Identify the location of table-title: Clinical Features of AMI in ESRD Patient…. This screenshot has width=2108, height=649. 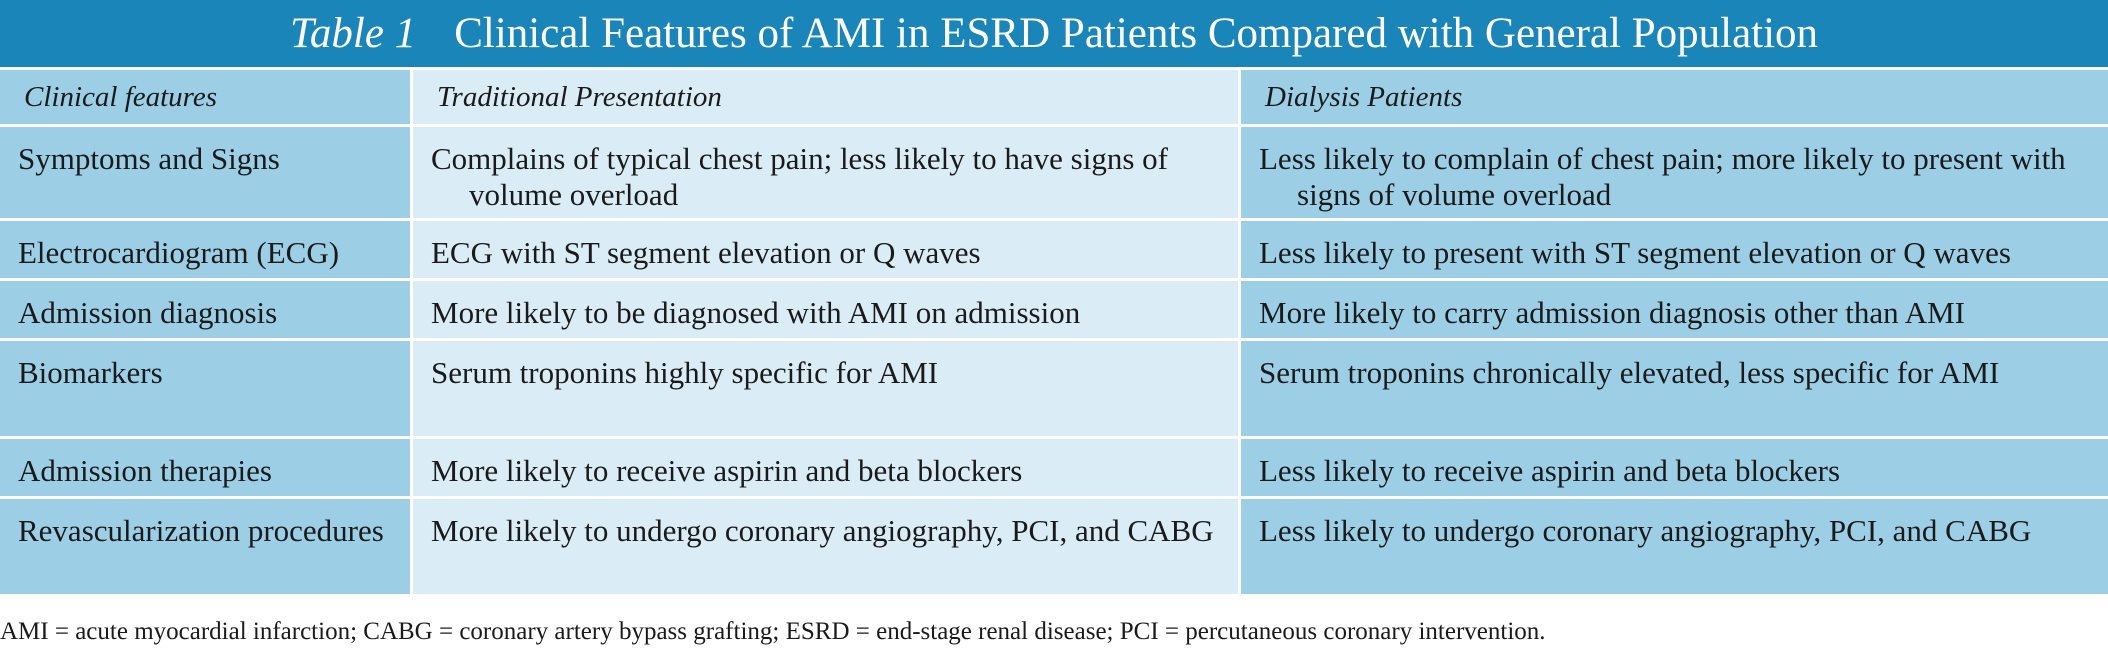
(1136, 33).